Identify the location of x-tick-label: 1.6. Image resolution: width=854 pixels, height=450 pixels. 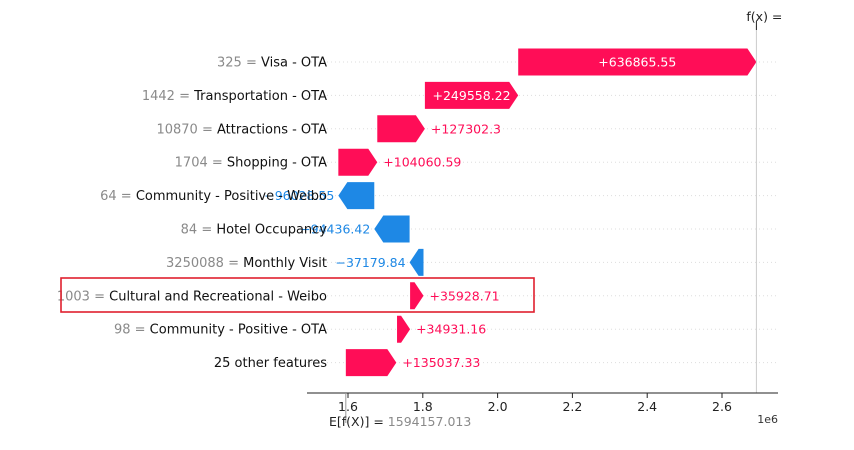
(348, 406).